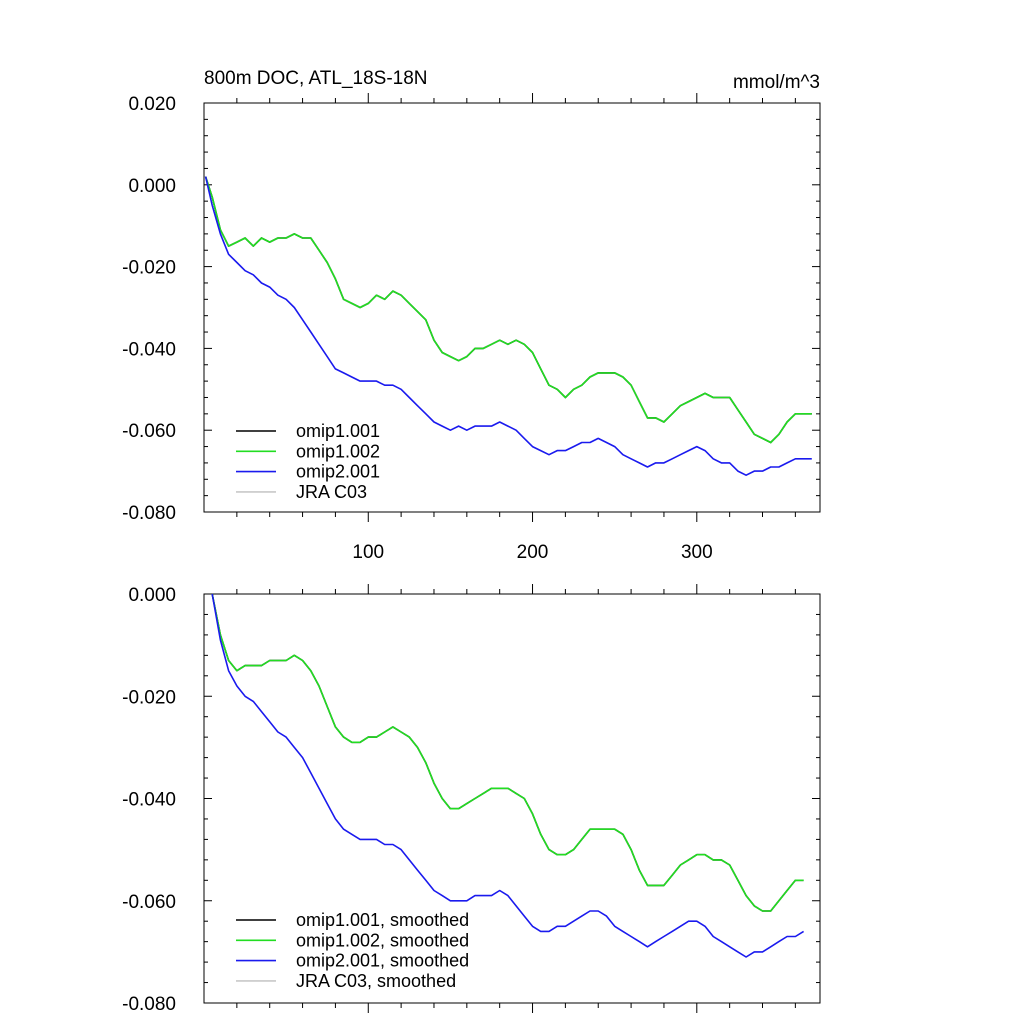 This screenshot has width=1024, height=1024. I want to click on legend-label: omip2.001, so click(338, 472).